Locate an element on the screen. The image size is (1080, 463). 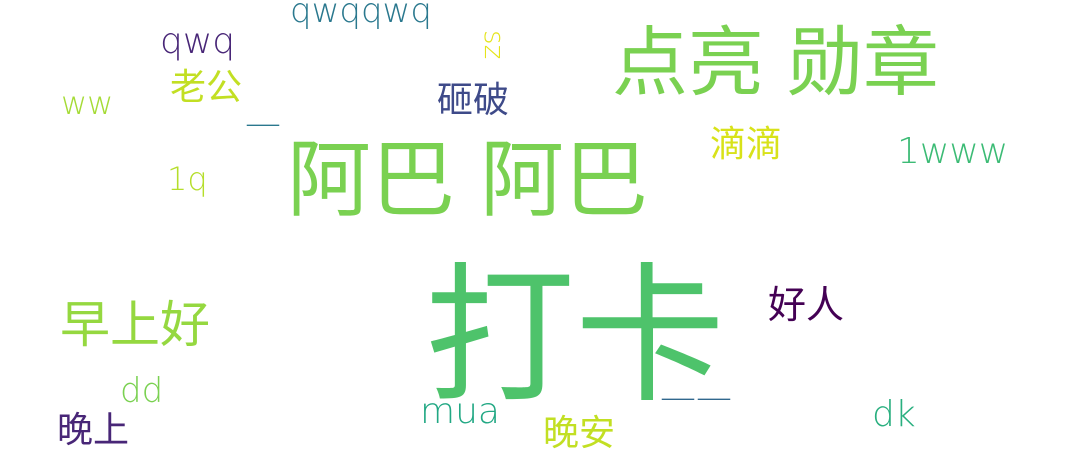
word-qwqqwq: qwqqwq is located at coordinates (361, 15).